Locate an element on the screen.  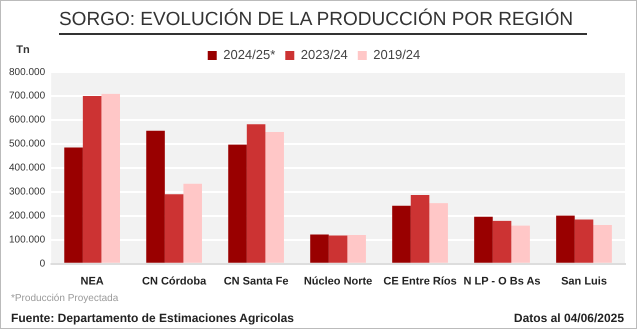
x-tick-label: NEA is located at coordinates (92, 281).